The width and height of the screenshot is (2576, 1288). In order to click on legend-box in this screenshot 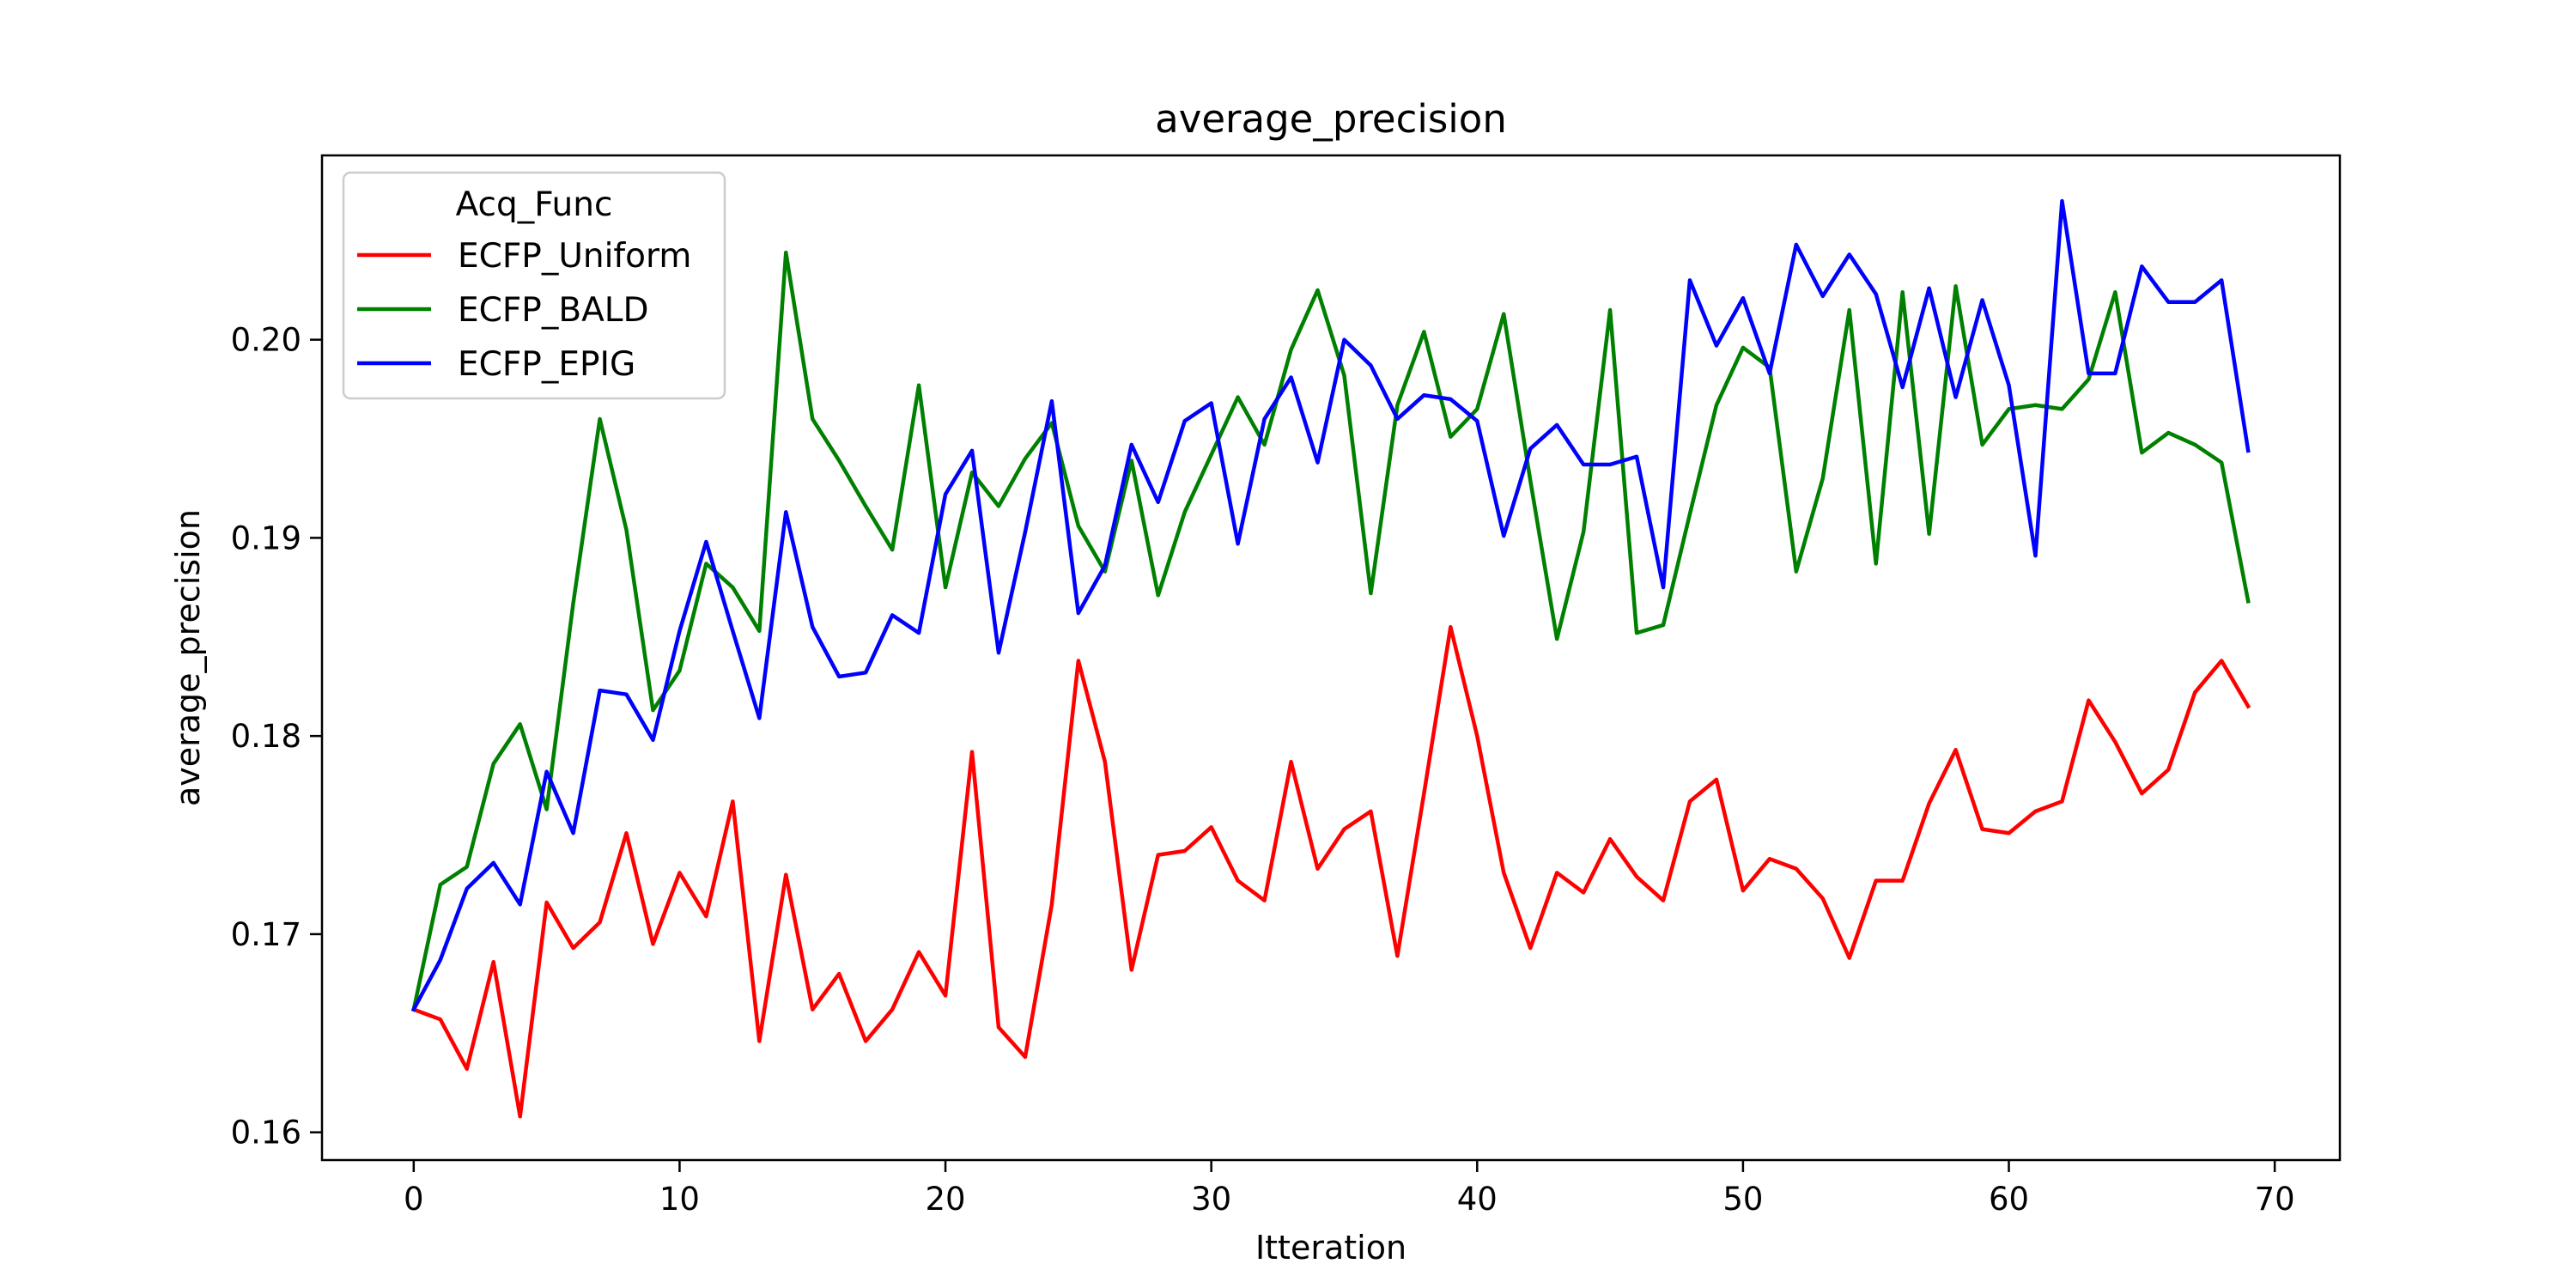, I will do `click(534, 285)`.